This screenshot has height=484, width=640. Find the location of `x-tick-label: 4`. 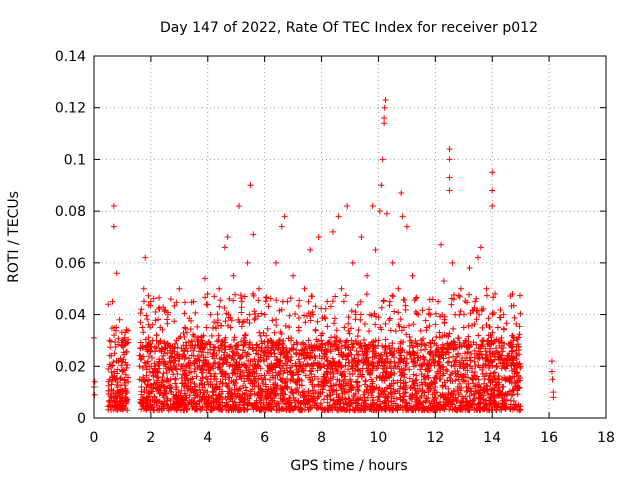

x-tick-label: 4 is located at coordinates (207, 438).